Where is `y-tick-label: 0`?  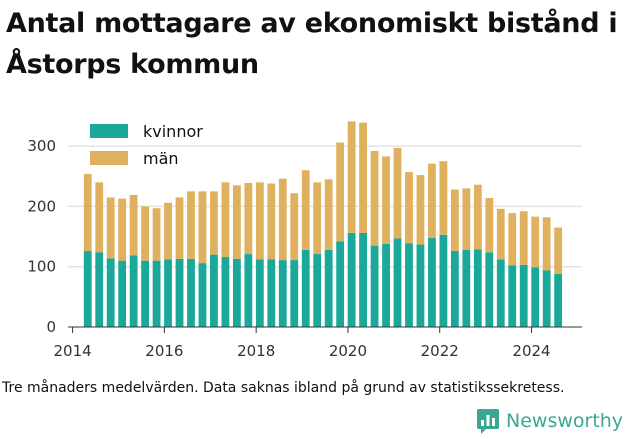
y-tick-label: 0 is located at coordinates (51, 327).